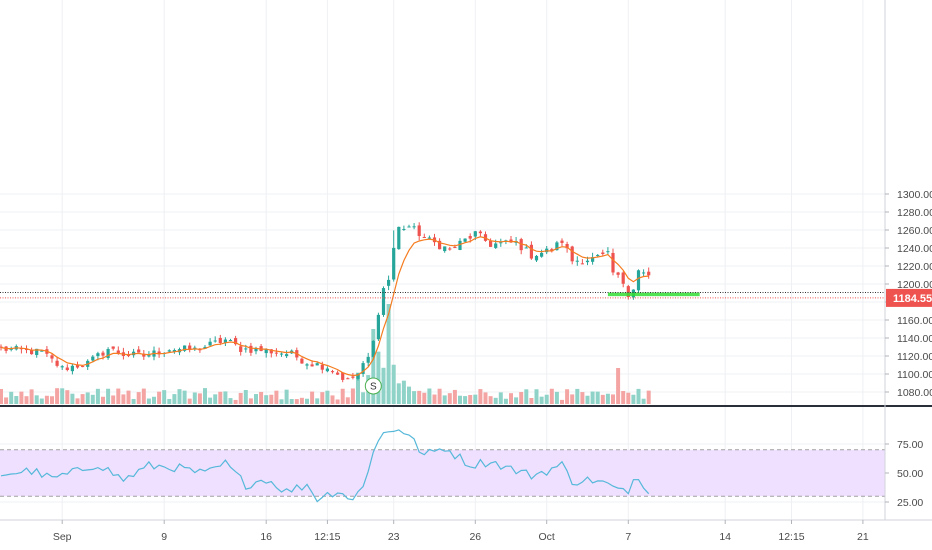 The height and width of the screenshot is (550, 932). I want to click on support-zone, so click(653, 294).